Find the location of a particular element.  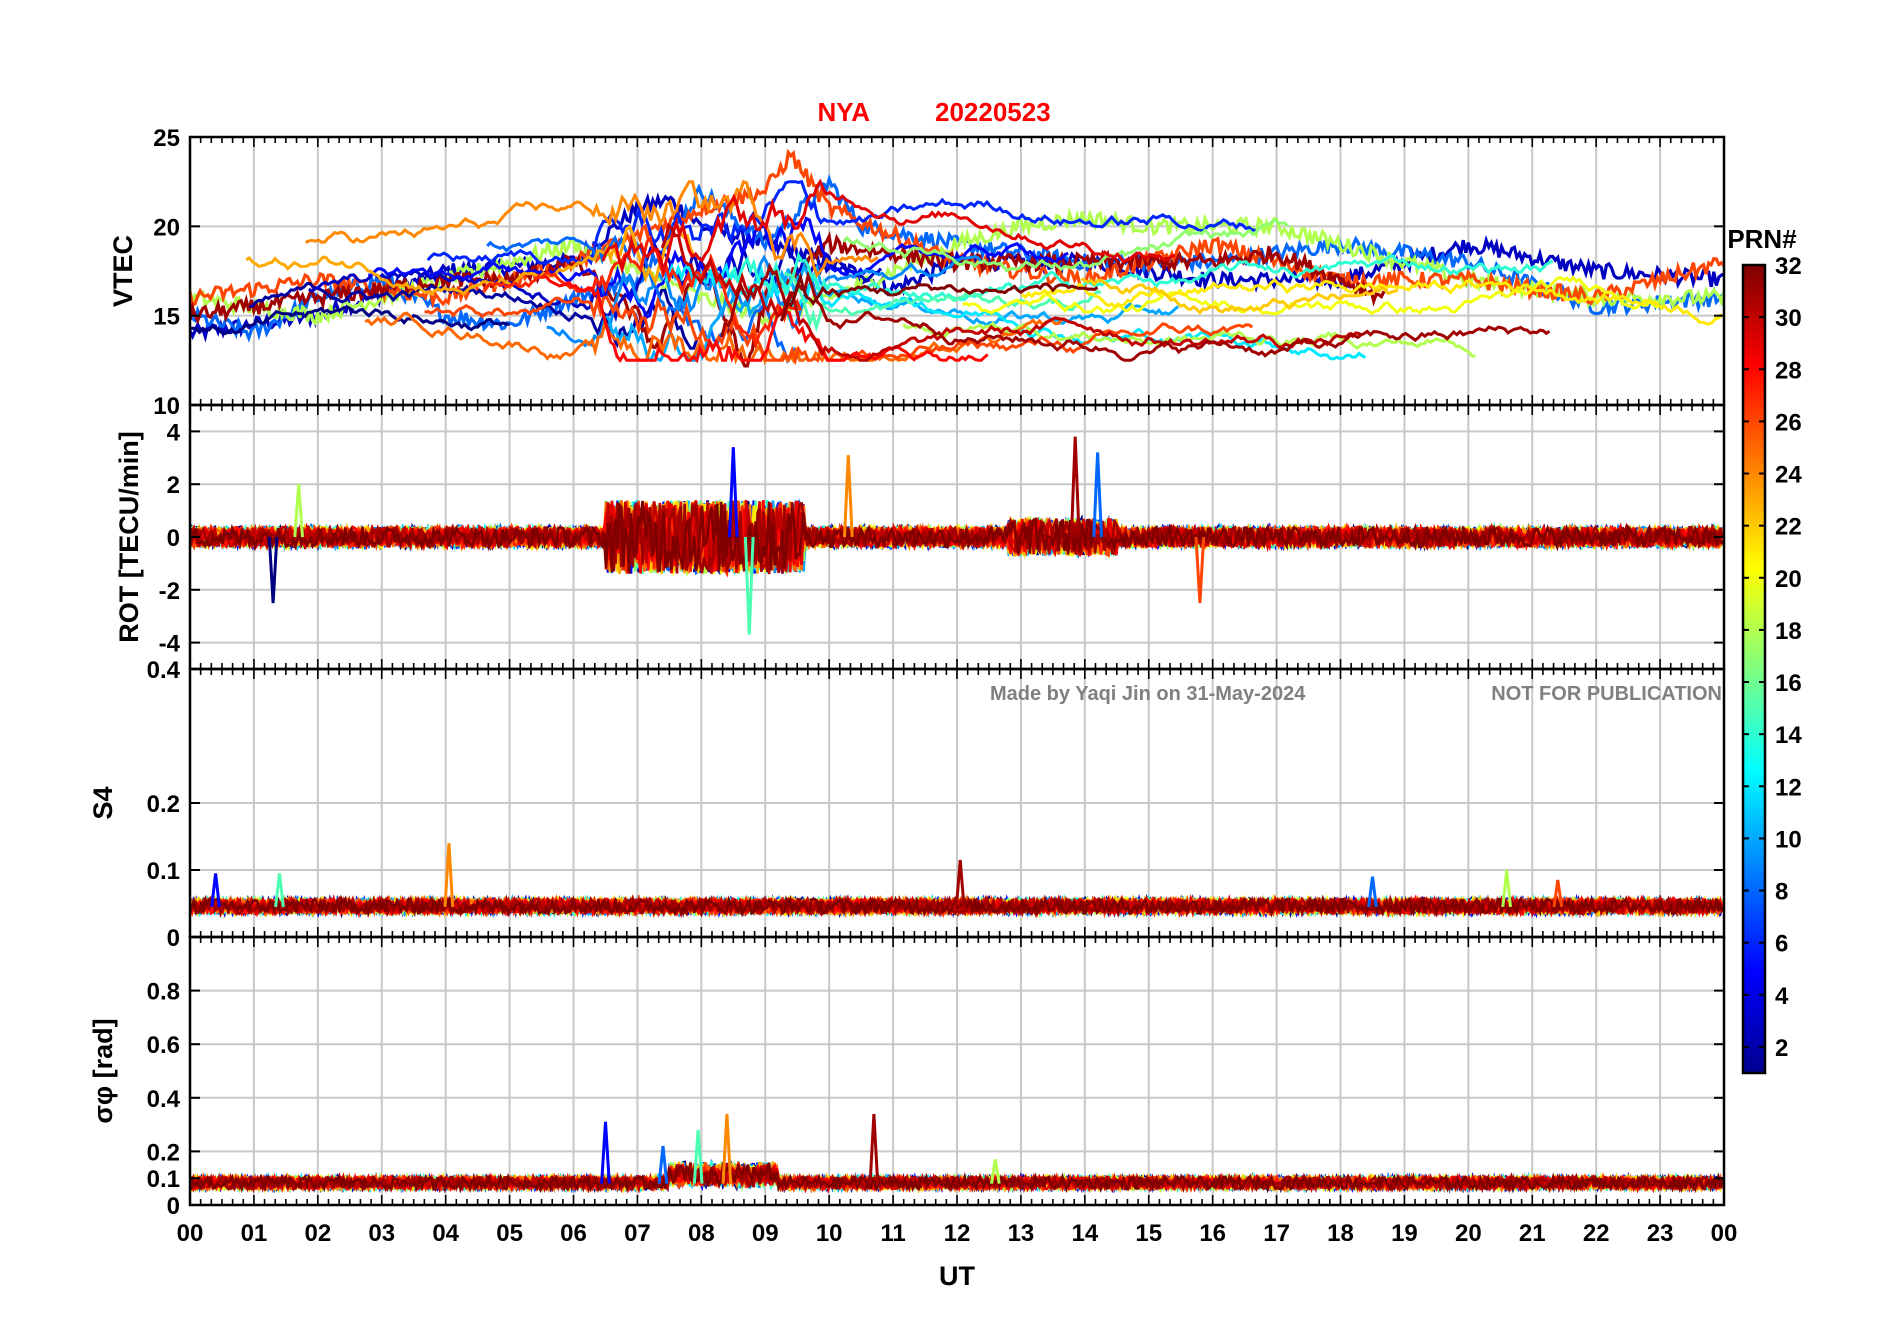

x-axis-label: UT is located at coordinates (957, 1276).